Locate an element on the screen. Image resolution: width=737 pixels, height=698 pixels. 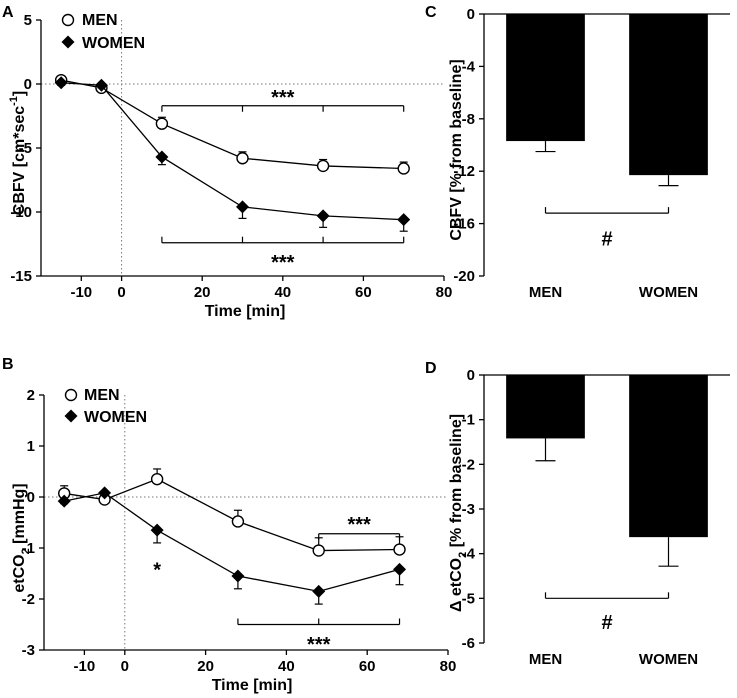
panel-a-ylabel: CBFV [cm*sec-1] is located at coordinates (18, 153).